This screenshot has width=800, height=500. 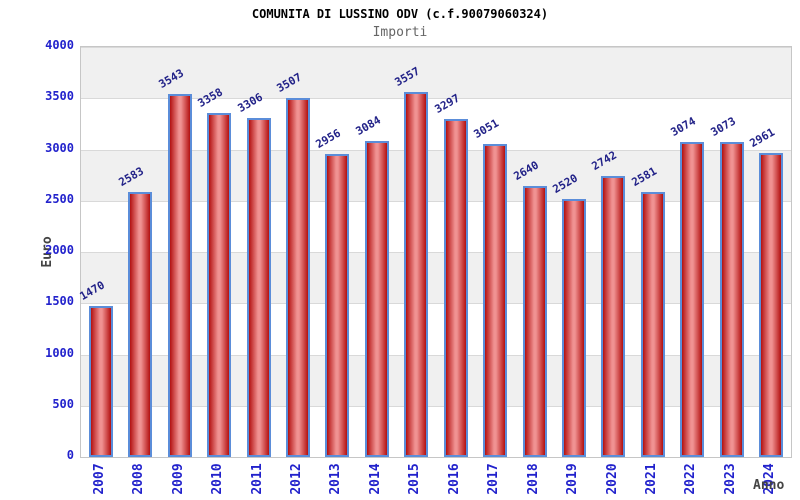 What do you see at coordinates (180, 275) in the screenshot?
I see `bar-2009` at bounding box center [180, 275].